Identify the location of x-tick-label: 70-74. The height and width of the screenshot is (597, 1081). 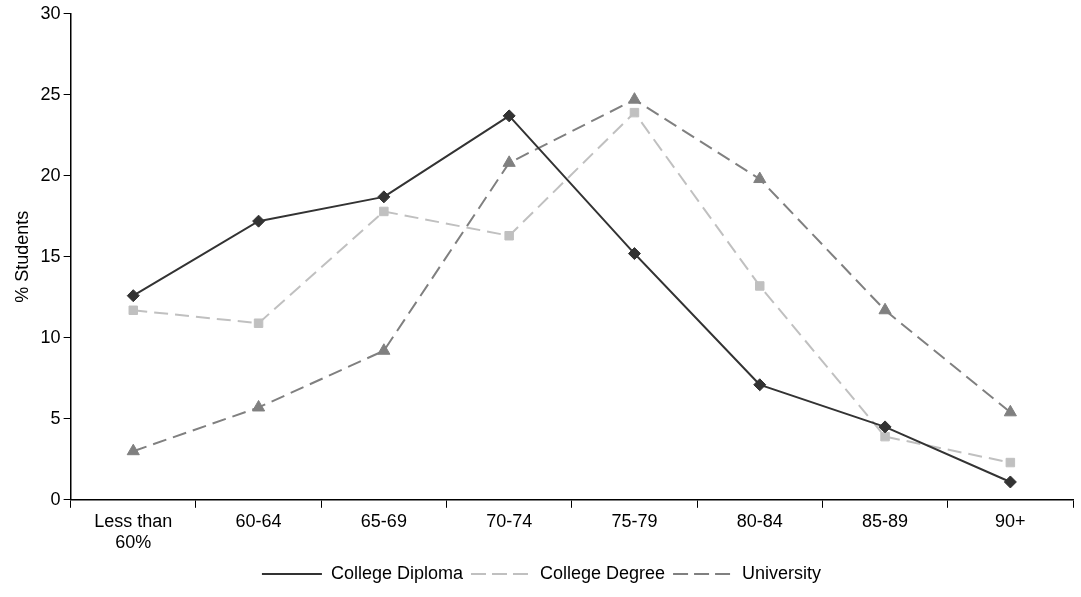
(509, 520).